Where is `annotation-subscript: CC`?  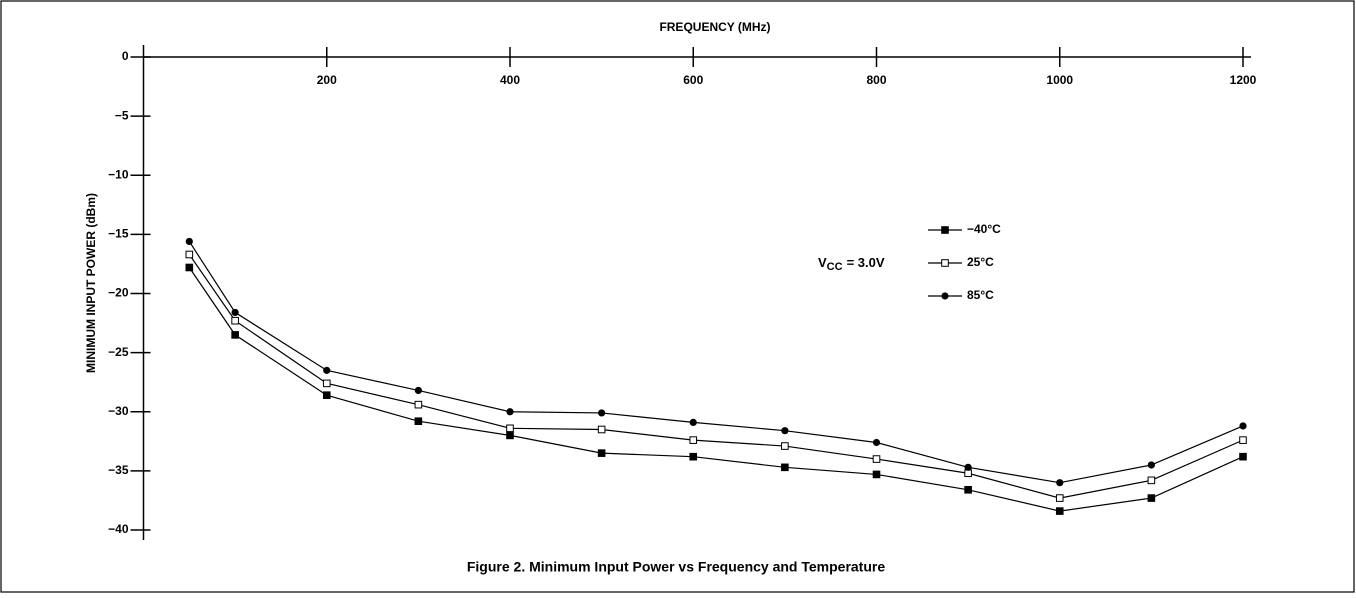
annotation-subscript: CC is located at coordinates (835, 267).